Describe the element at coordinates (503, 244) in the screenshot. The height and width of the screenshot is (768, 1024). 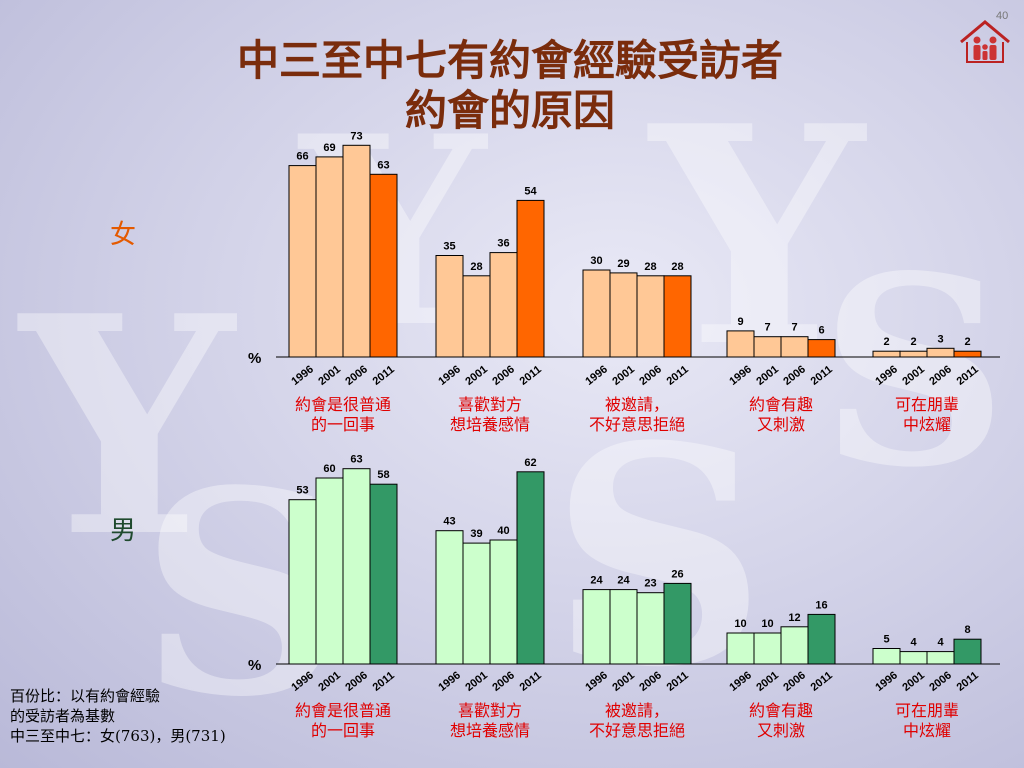
I see `data-label: 36` at that location.